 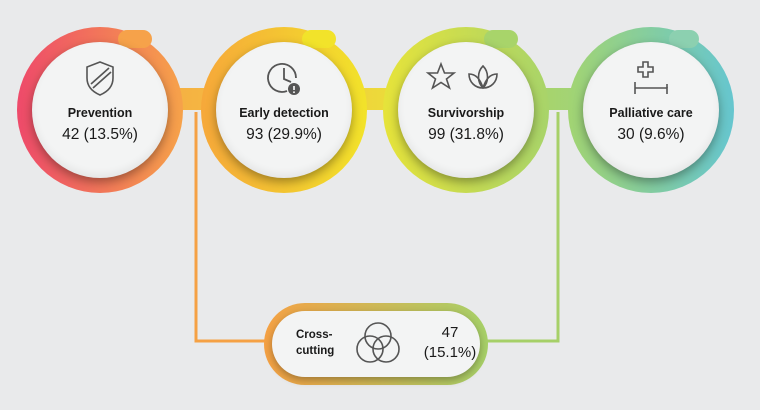 What do you see at coordinates (314, 335) in the screenshot?
I see `cross-cutting-label-line1: Cross-` at bounding box center [314, 335].